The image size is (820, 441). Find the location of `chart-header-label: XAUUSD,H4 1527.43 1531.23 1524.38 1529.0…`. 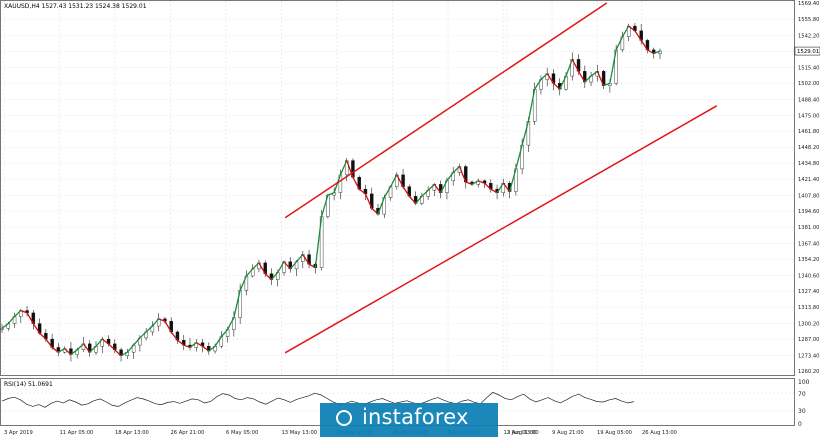

chart-header-label: XAUUSD,H4 1527.43 1531.23 1524.38 1529.0… is located at coordinates (75, 6).